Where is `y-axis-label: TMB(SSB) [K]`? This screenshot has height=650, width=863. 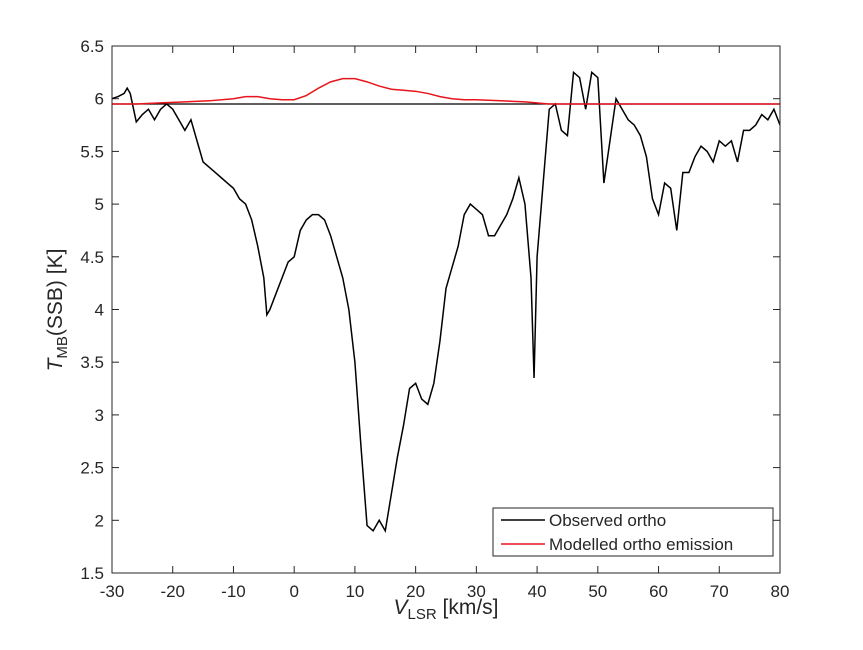
y-axis-label: TMB(SSB) [K] is located at coordinates (57, 310).